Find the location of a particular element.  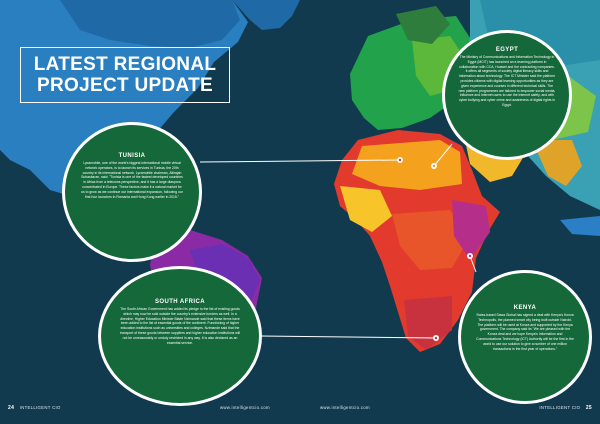

page-number-right: 25 is located at coordinates (588, 408).